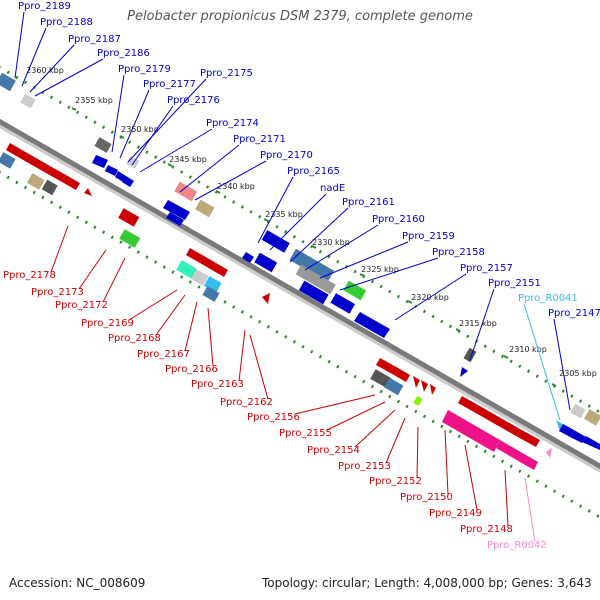  I want to click on gene-label: Ppro_2154, so click(333, 450).